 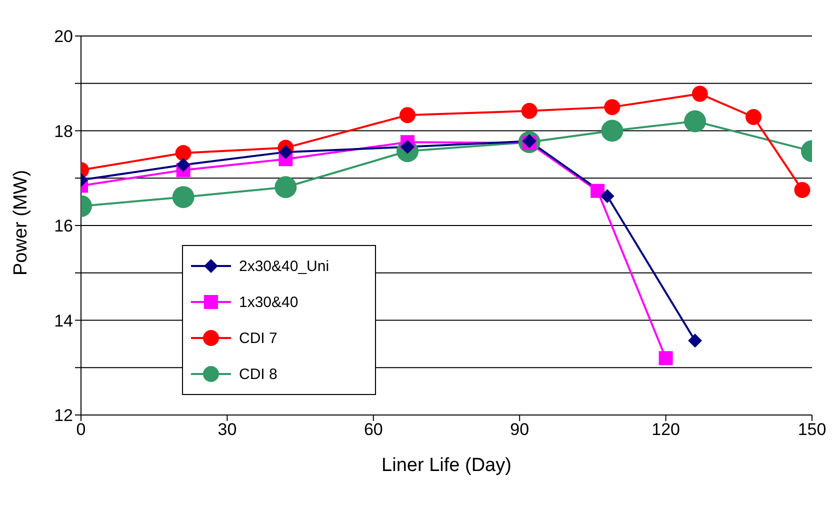 I want to click on x-tick-label: 30, so click(x=227, y=430).